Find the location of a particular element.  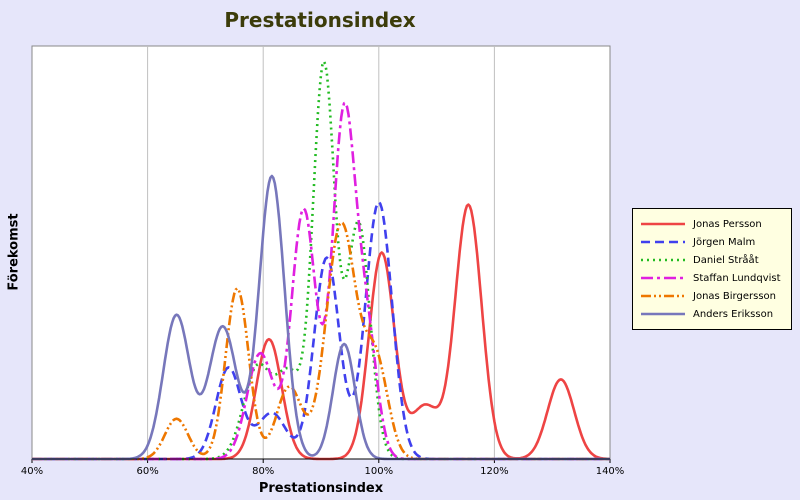

legend-item: Jonas Persson is located at coordinates (715, 224).